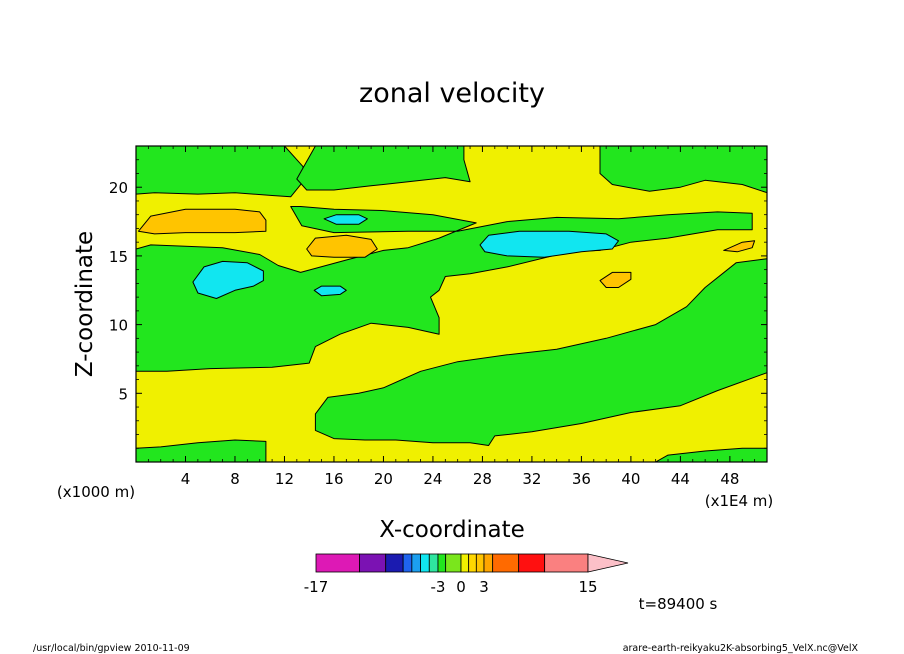 This screenshot has height=654, width=904. What do you see at coordinates (186, 479) in the screenshot?
I see `x-tick-label: 4` at bounding box center [186, 479].